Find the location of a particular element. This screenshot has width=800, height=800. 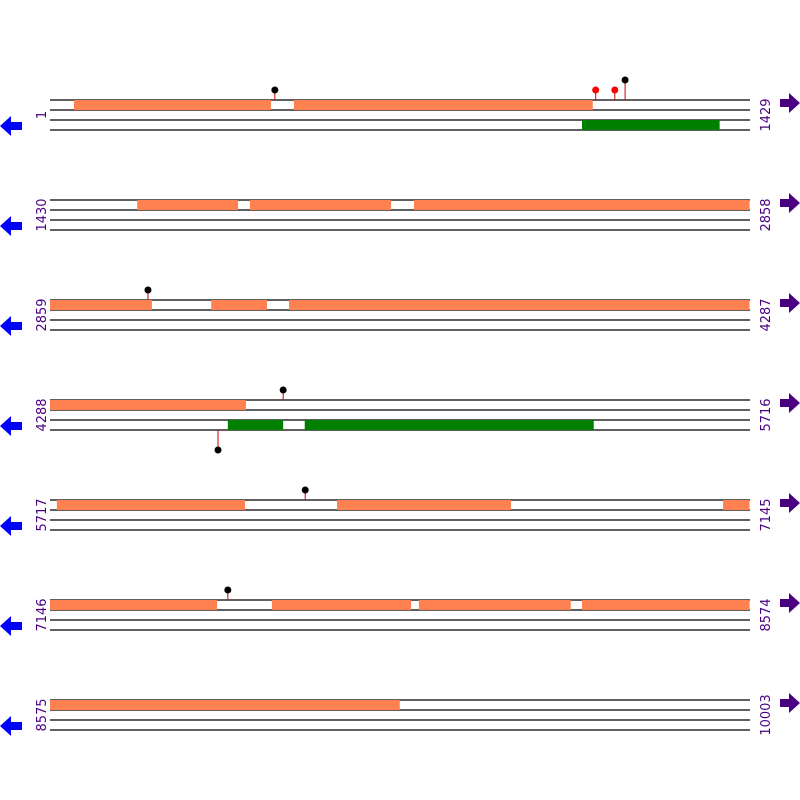

sequence-row: 5717 7145 is located at coordinates (400, 511).